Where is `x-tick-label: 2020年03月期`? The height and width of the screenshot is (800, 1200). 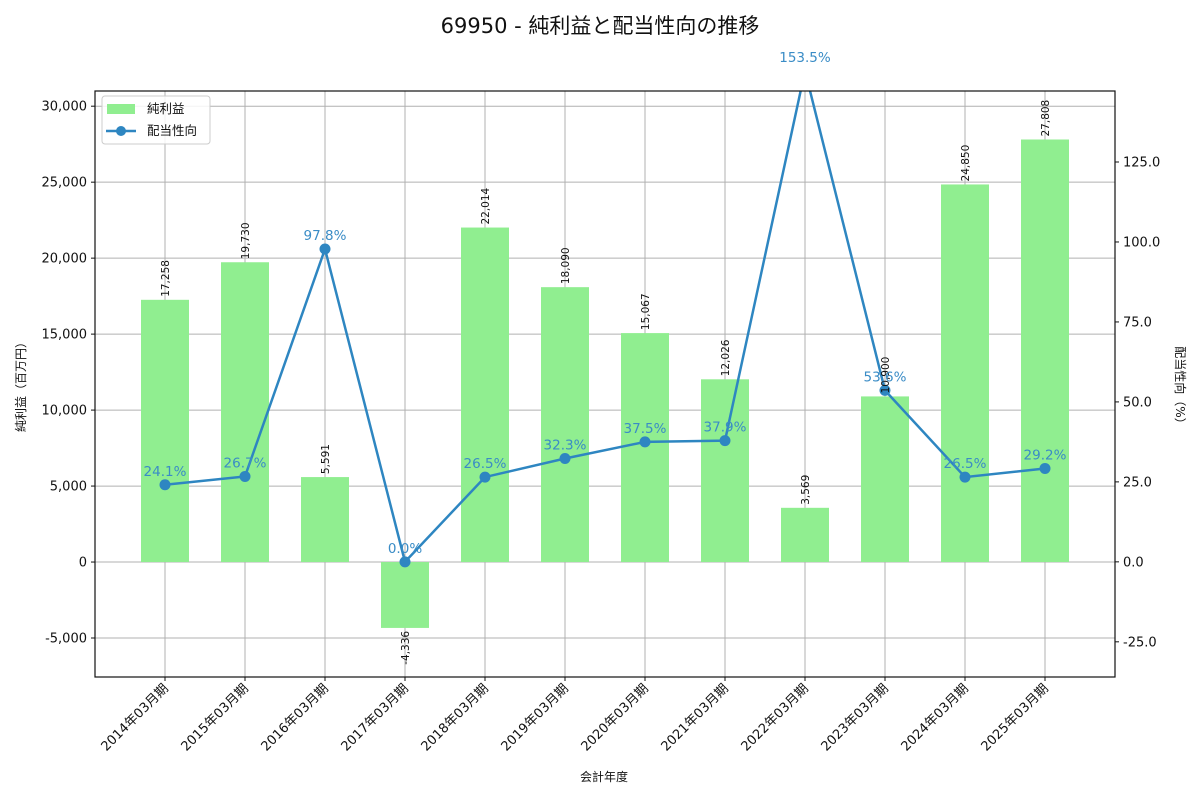 x-tick-label: 2020年03月期 is located at coordinates (615, 717).